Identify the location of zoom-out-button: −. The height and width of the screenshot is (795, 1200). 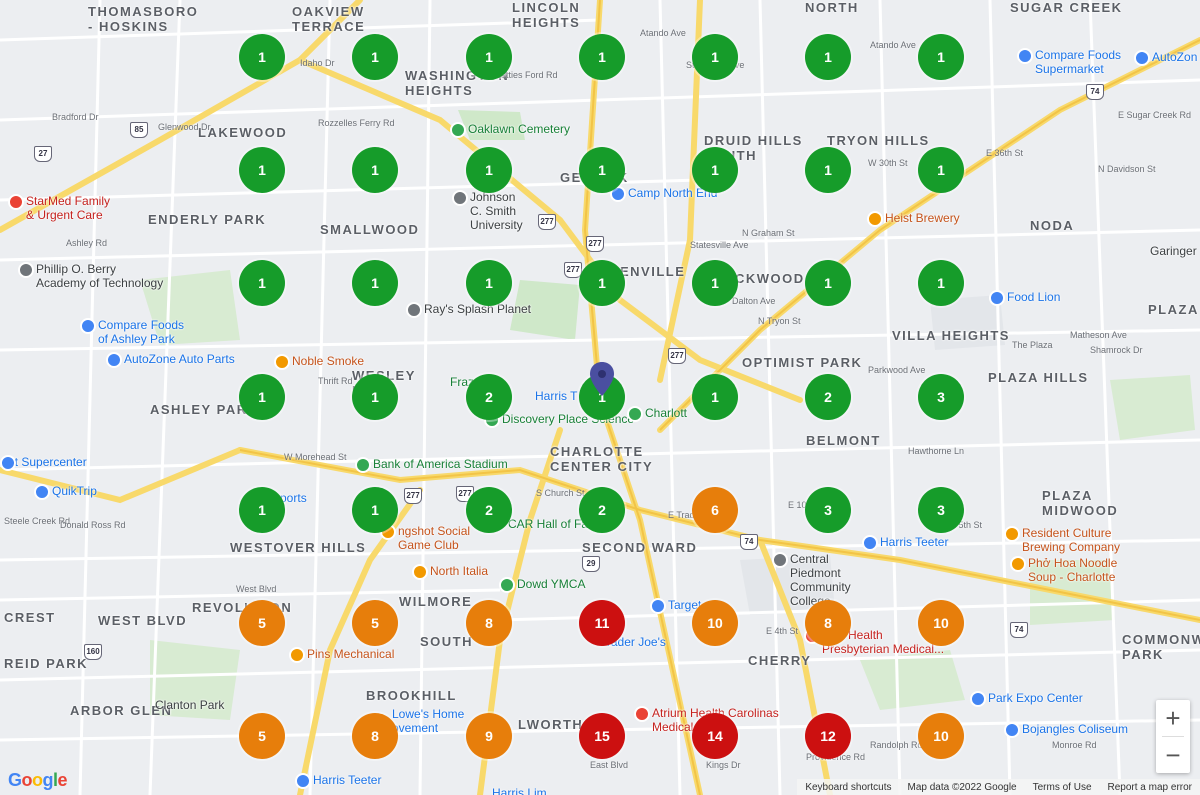
(1173, 754).